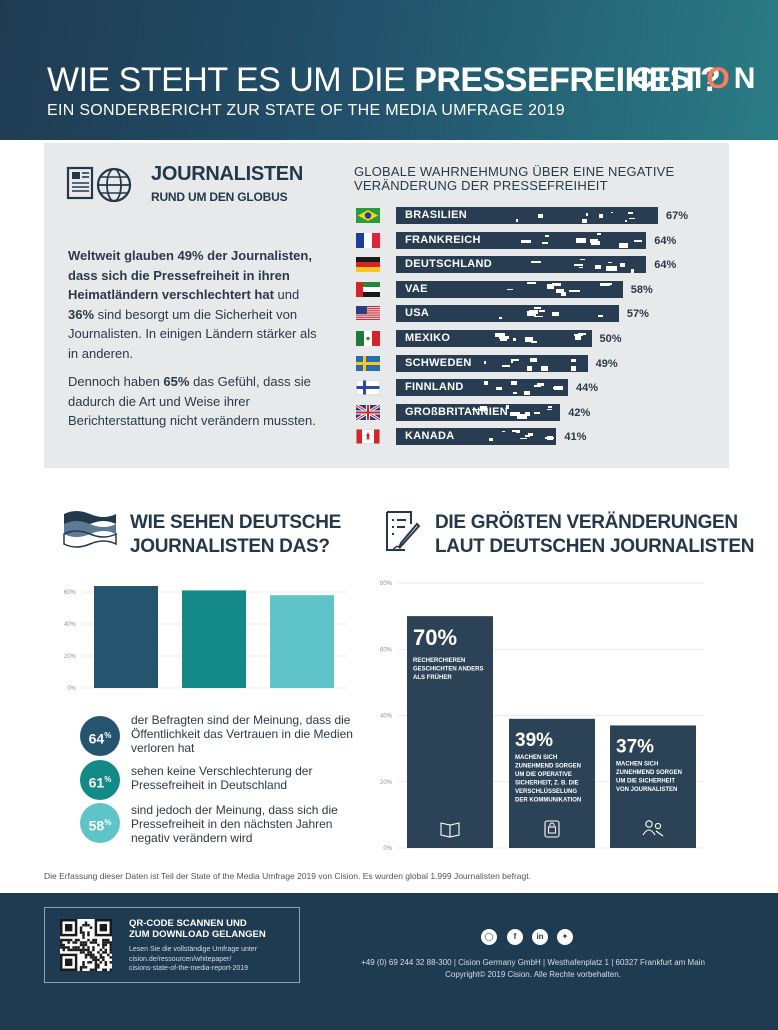 The height and width of the screenshot is (1030, 778). Describe the element at coordinates (515, 937) in the screenshot. I see `facebook-icon: f` at that location.